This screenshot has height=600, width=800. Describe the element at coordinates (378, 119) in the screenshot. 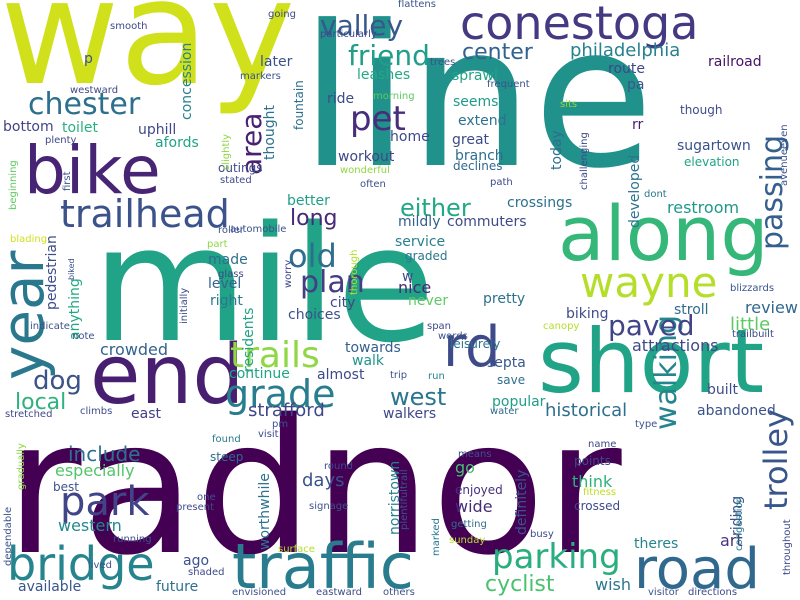

I see `word-pet: pet` at that location.